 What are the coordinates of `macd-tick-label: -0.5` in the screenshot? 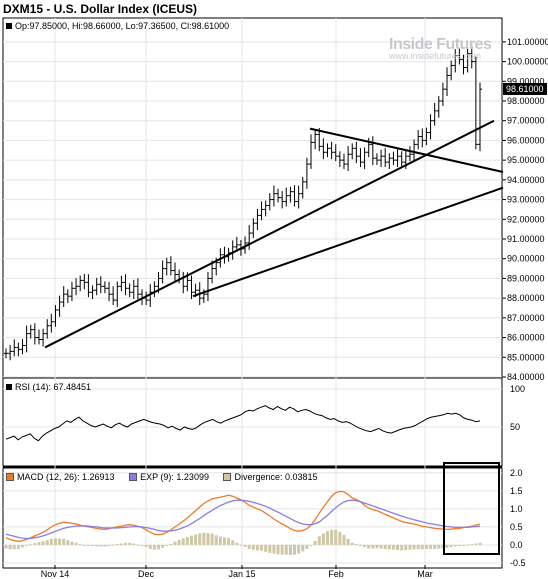 It's located at (518, 563).